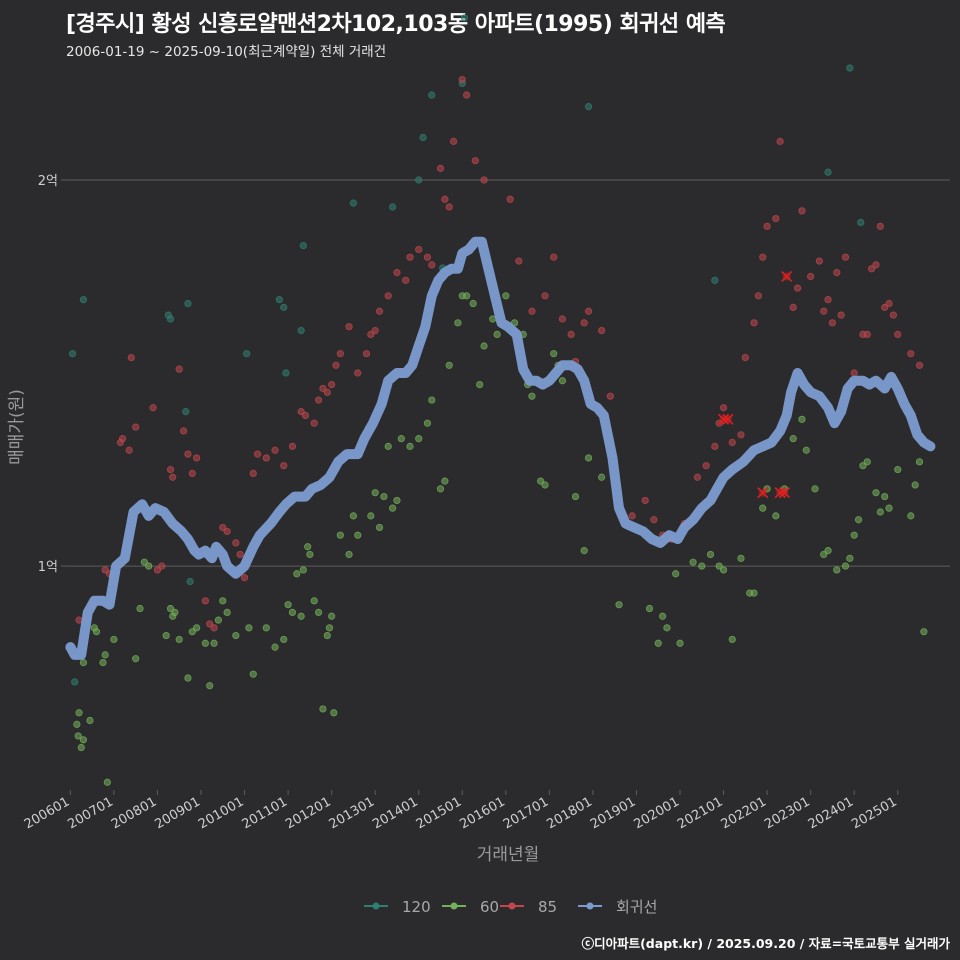  Describe the element at coordinates (308, 813) in the screenshot. I see `x-tick-label: 201201` at that location.